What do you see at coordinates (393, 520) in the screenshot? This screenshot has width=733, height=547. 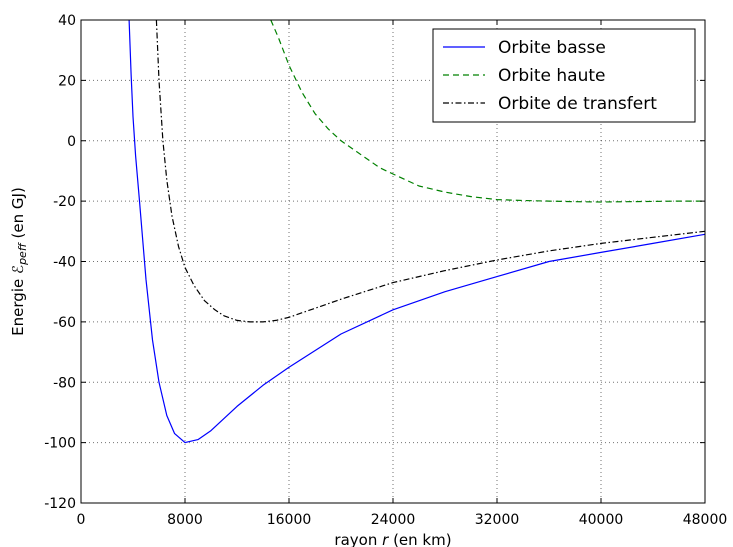 I see `x-tick-label: 24000` at bounding box center [393, 520].